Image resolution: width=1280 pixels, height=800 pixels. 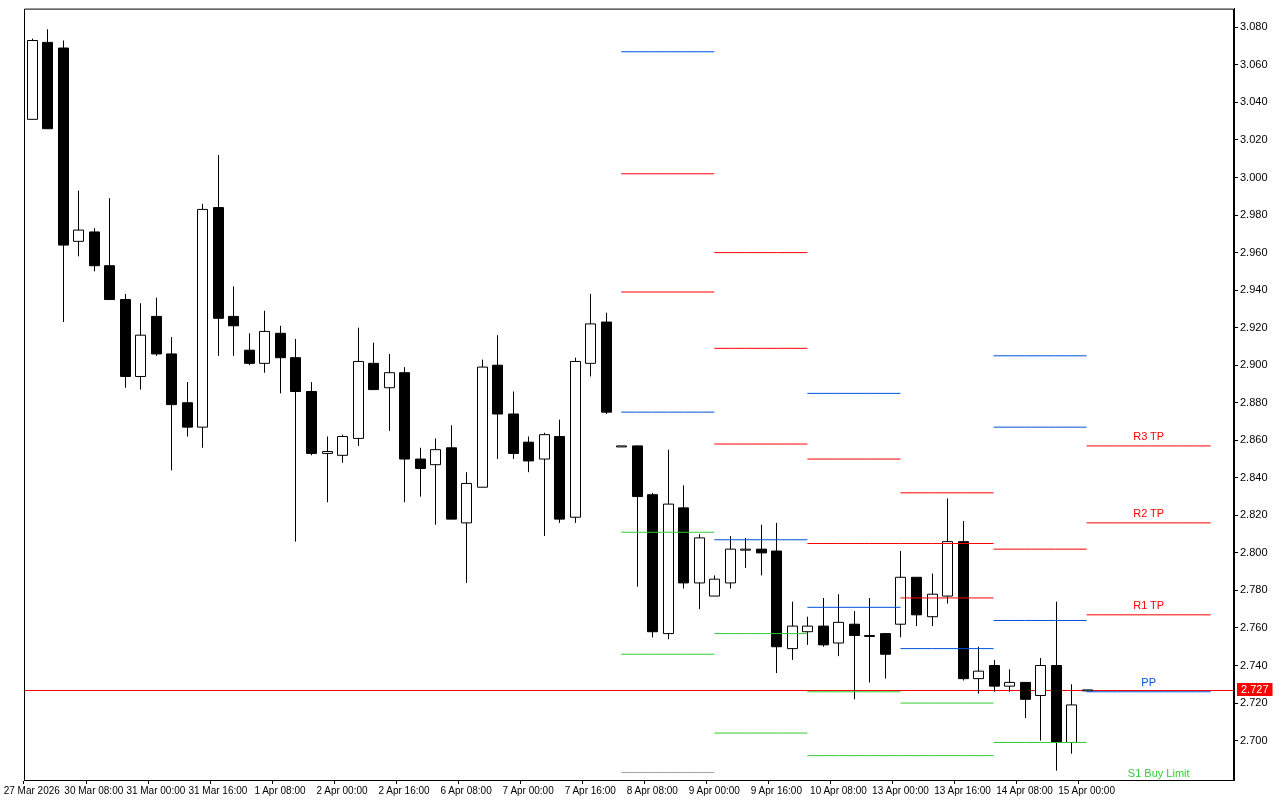 I want to click on series-label: R1 TP, so click(x=1149, y=605).